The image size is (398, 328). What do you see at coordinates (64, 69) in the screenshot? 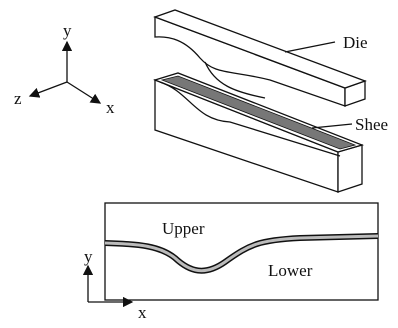
I see `axes-3d: y z x` at bounding box center [64, 69].